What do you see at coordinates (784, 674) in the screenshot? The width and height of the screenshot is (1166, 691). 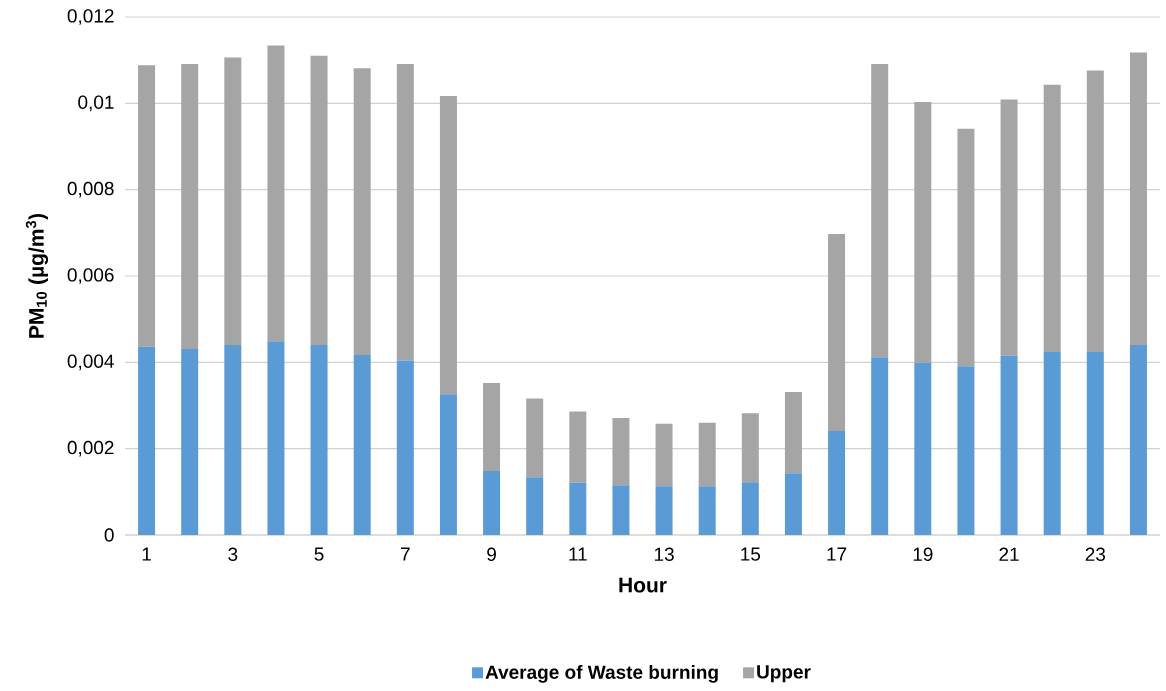 I see `legend-label: Upper` at bounding box center [784, 674].